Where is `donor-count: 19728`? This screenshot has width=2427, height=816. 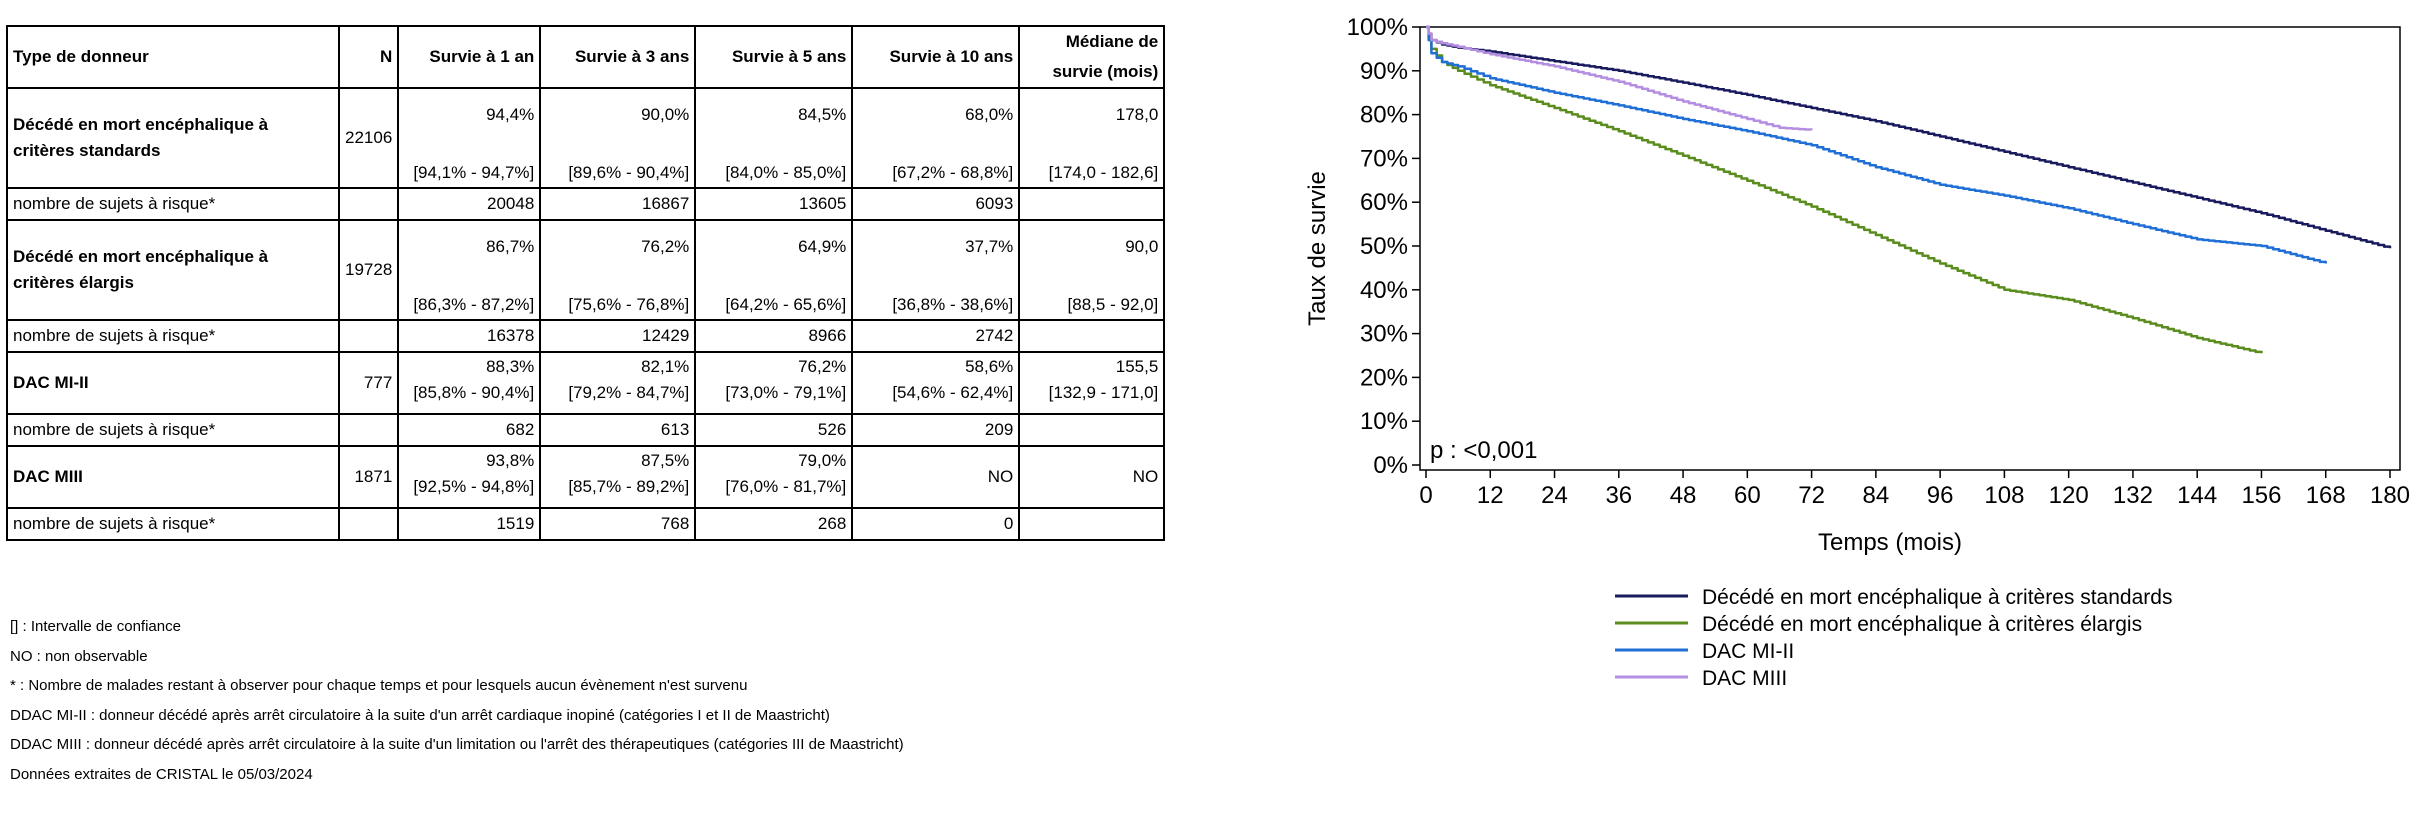
donor-count: 19728 is located at coordinates (368, 270).